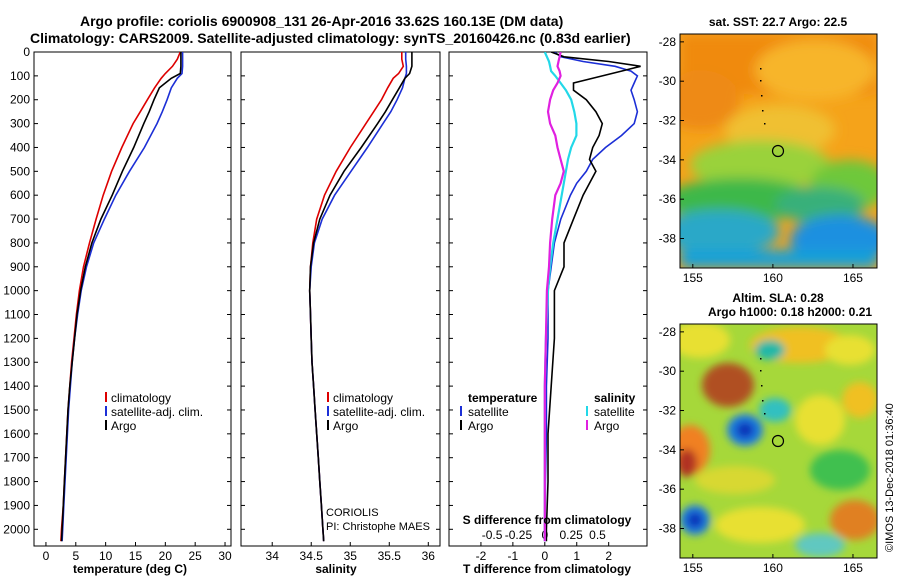  What do you see at coordinates (20, 195) in the screenshot?
I see `y-tick-label: 600` at bounding box center [20, 195].